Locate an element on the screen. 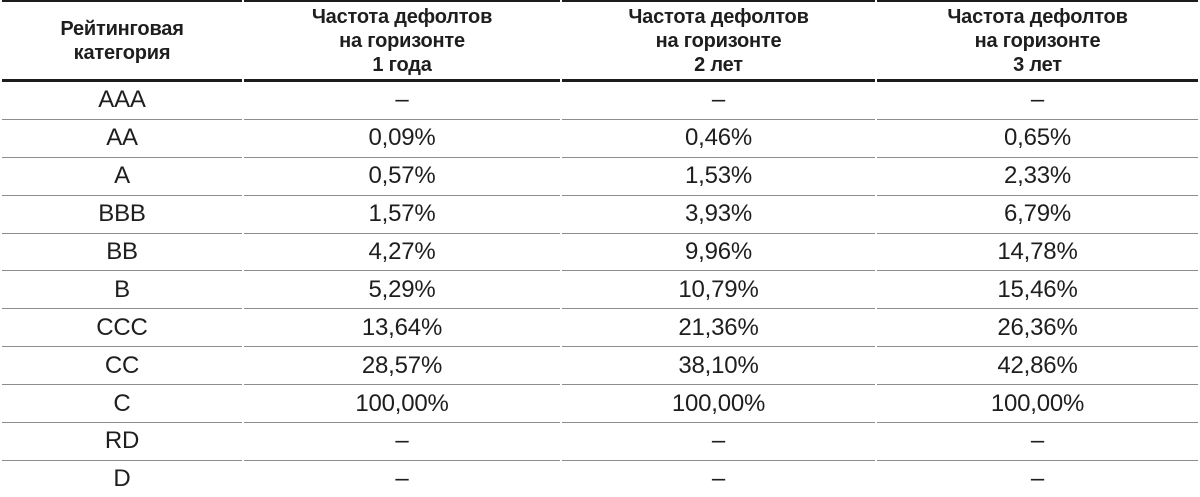 The image size is (1200, 497). rating-category-cell: AA is located at coordinates (122, 139).